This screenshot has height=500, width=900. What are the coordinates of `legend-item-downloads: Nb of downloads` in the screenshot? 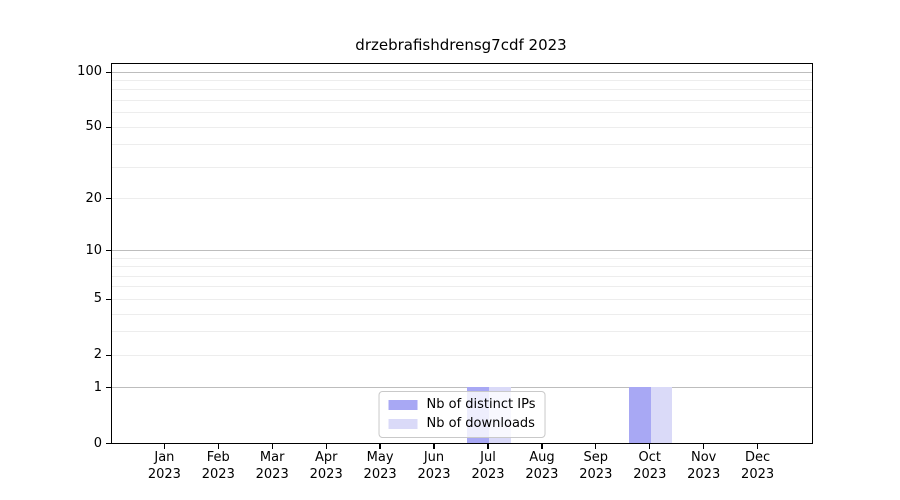 It's located at (462, 424).